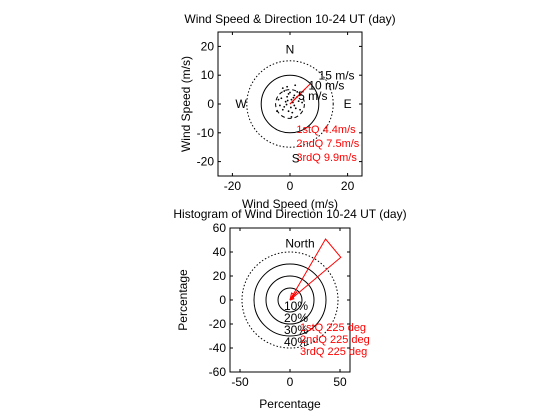 The width and height of the screenshot is (560, 420). I want to click on panel-title: Wind Speed & Direction 10-24 UT (day), so click(289, 19).